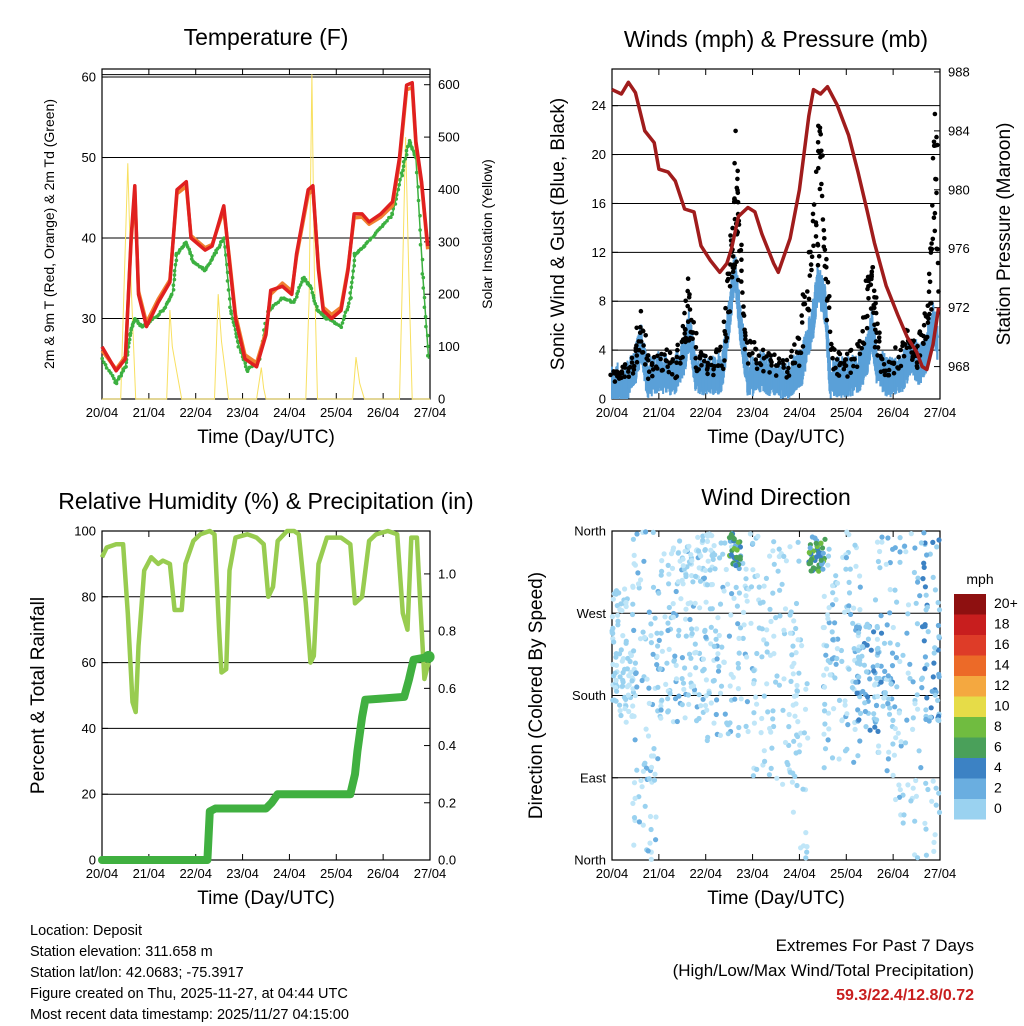 The height and width of the screenshot is (1026, 1024). Describe the element at coordinates (558, 234) in the screenshot. I see `y-axis-label: Sonic Wind & Gust (Blue, Black)` at that location.